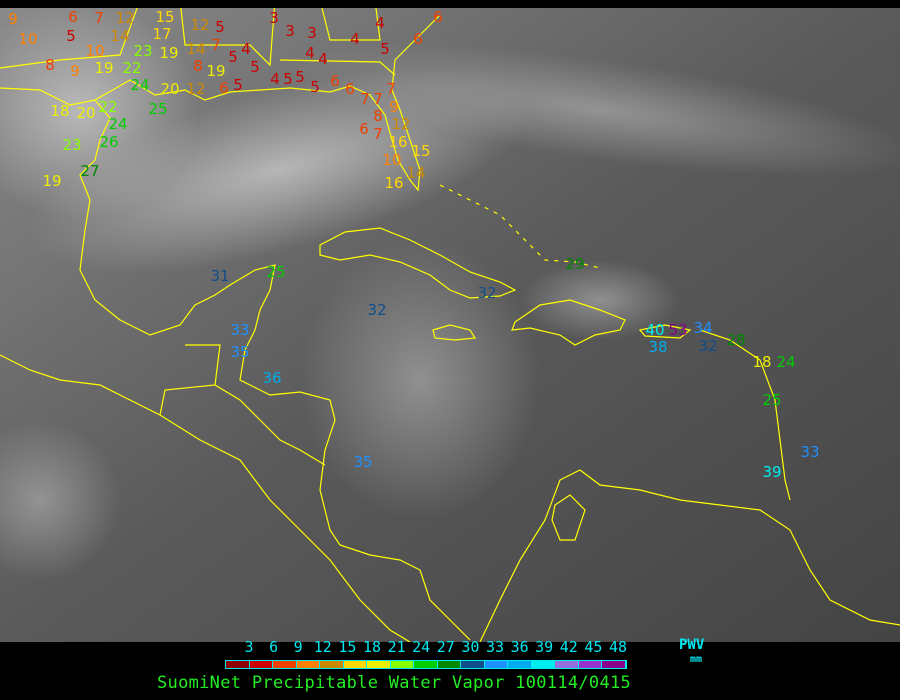  Describe the element at coordinates (108, 142) in the screenshot. I see `station-pwv-value: 26` at that location.